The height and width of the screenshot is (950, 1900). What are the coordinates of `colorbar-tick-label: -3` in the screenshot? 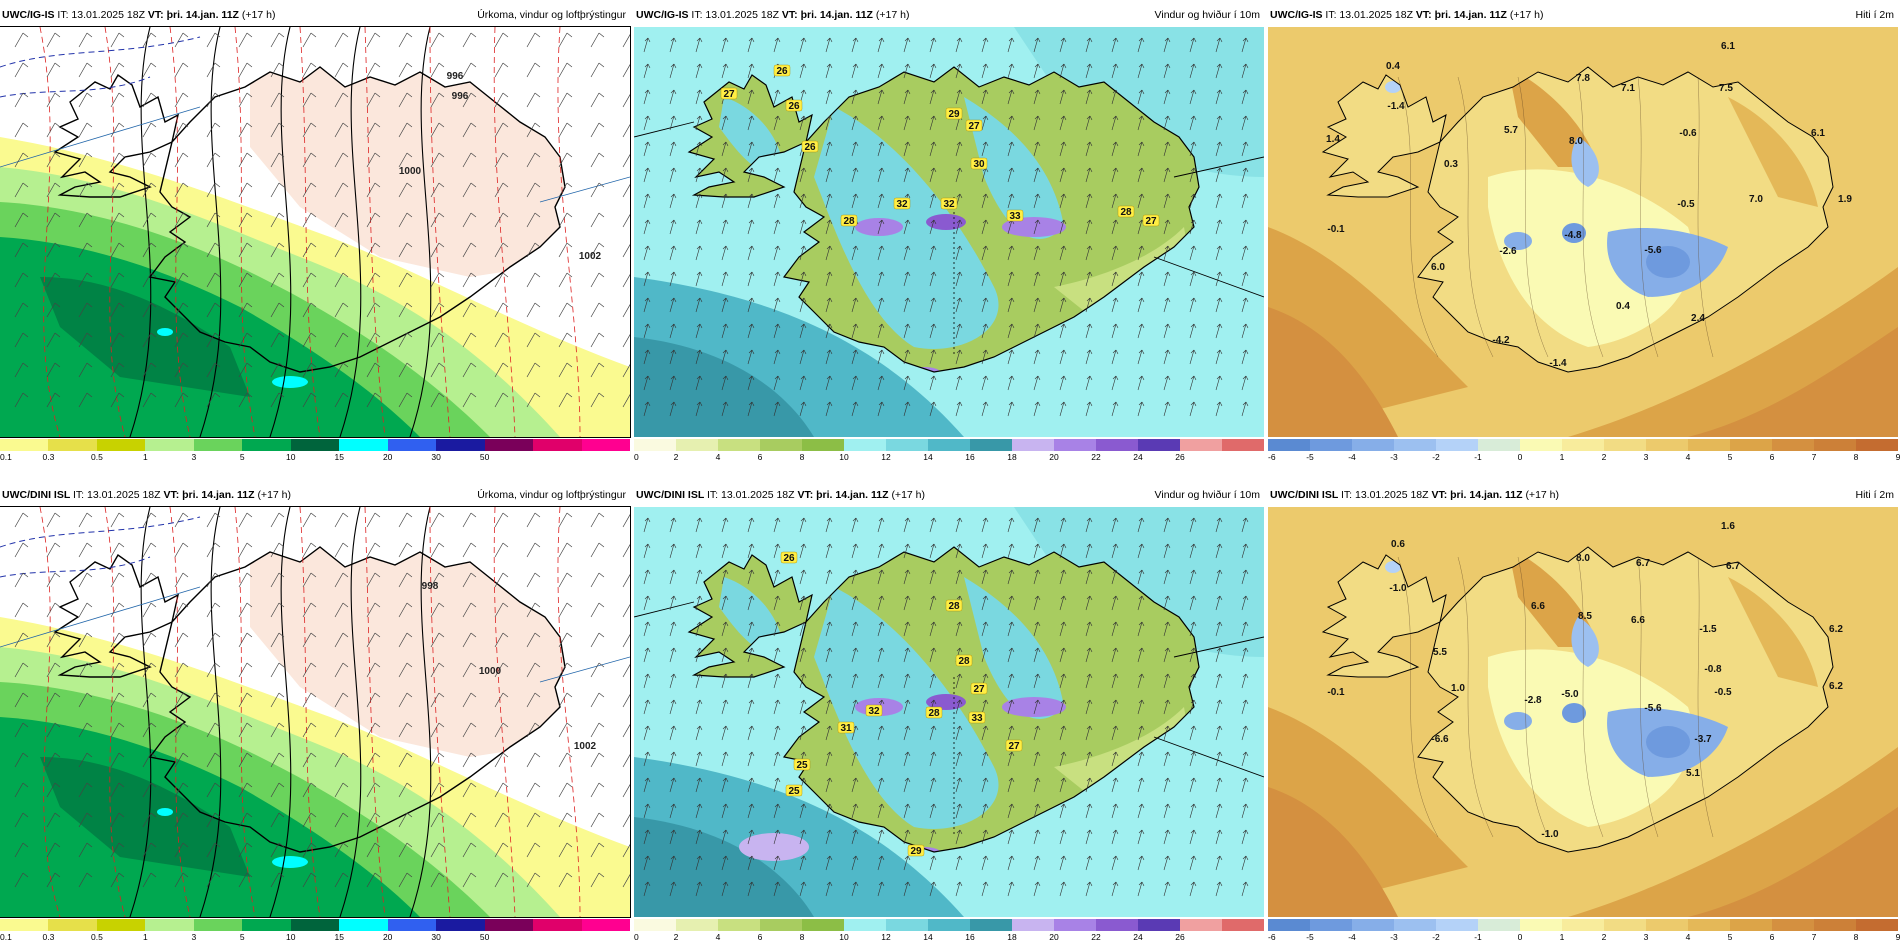 It's located at (1394, 937).